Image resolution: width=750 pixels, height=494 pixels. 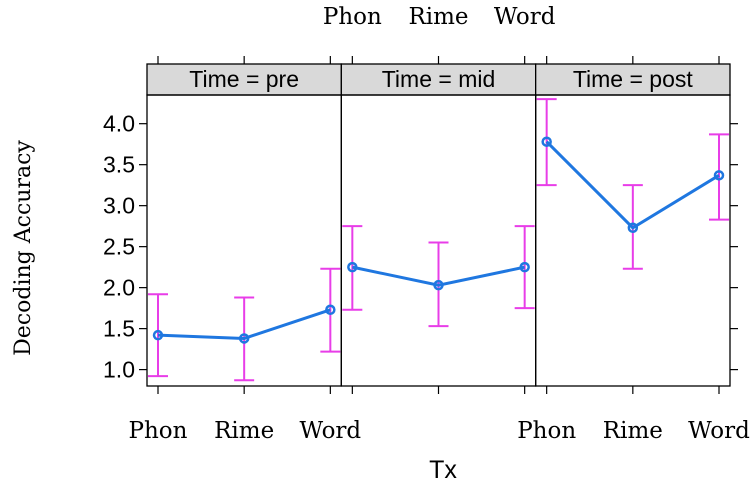 I want to click on x-tick-label-top: Word, so click(x=525, y=17).